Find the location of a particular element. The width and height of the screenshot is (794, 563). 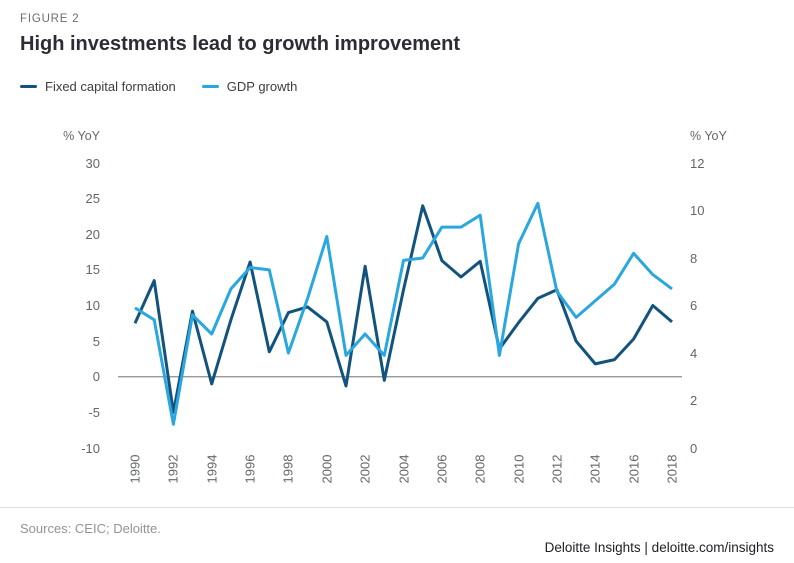

right-axis-tick-label: 8 is located at coordinates (694, 258).